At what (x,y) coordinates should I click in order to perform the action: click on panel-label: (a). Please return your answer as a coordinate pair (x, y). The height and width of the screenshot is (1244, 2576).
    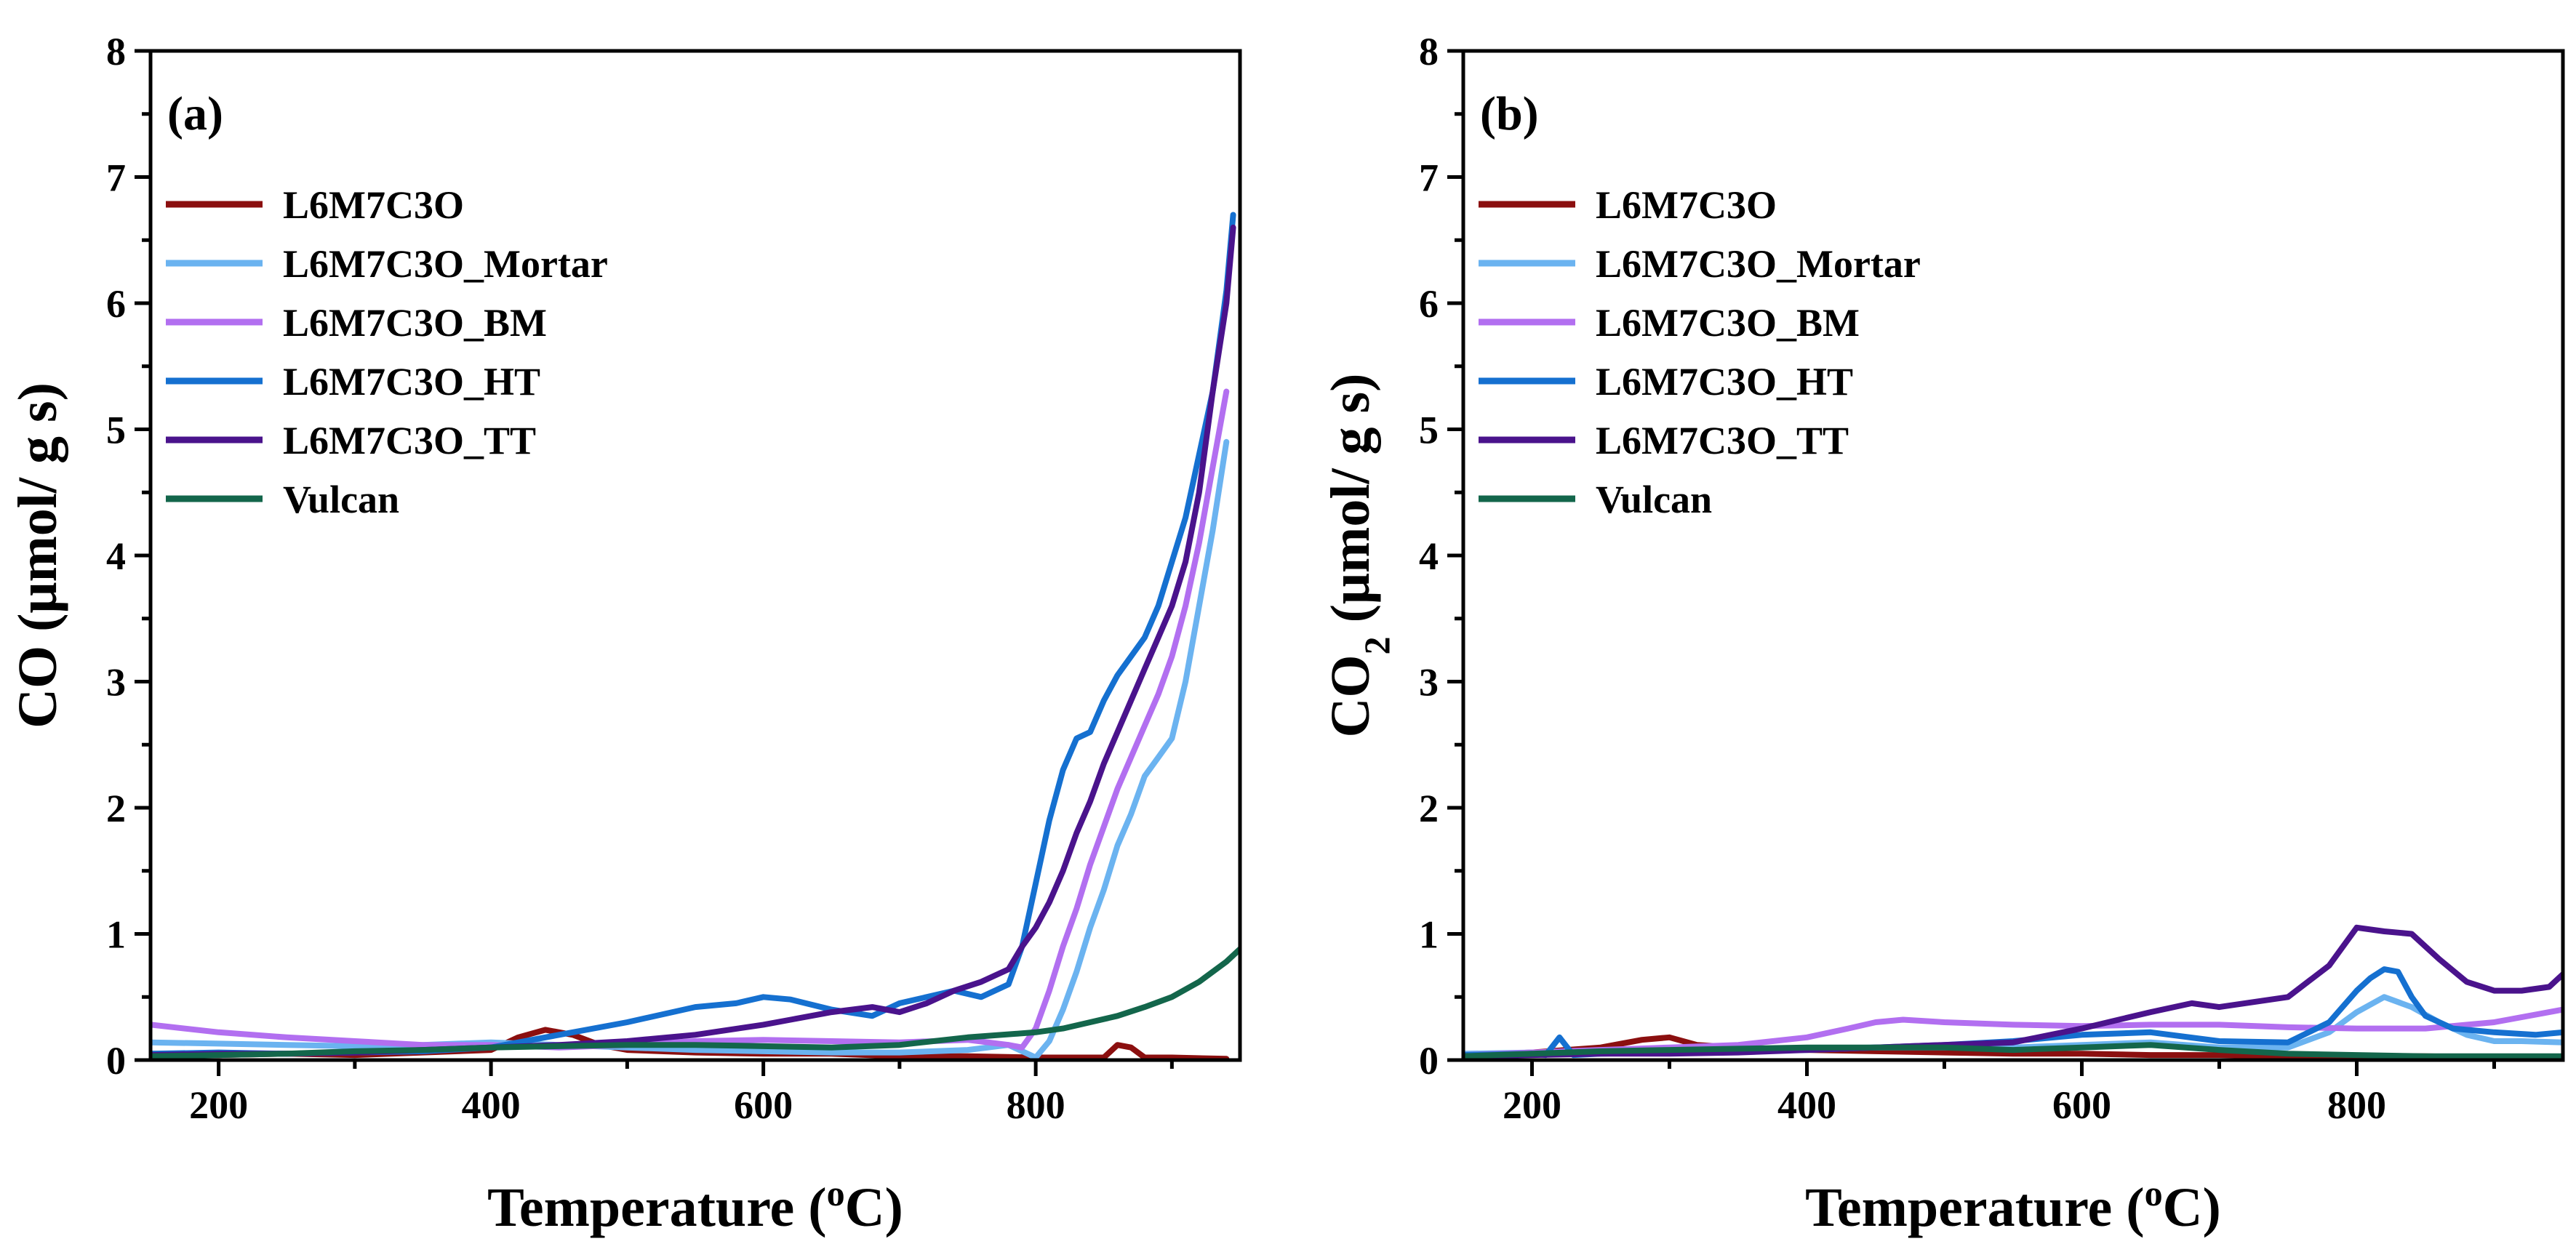
    Looking at the image, I should click on (195, 113).